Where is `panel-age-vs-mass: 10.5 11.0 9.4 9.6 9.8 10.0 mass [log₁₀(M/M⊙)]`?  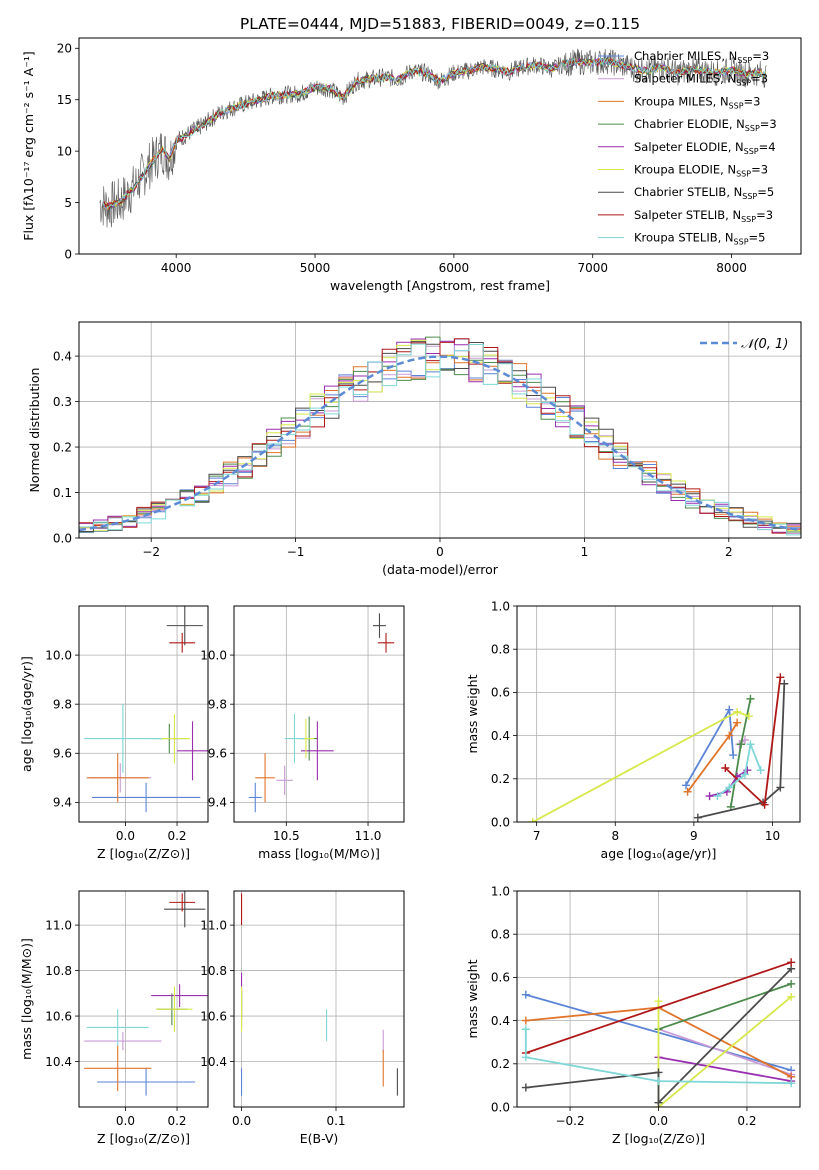 panel-age-vs-mass: 10.5 11.0 9.4 9.6 9.8 10.0 mass [log₁₀(M/M⊙)] is located at coordinates (302, 733).